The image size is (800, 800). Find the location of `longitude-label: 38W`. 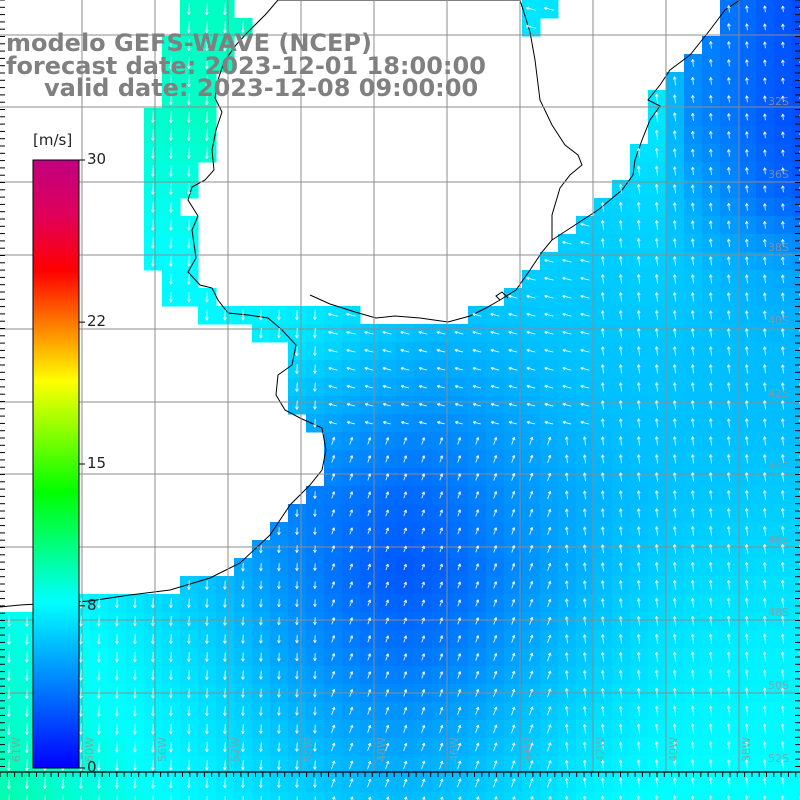

longitude-label: 38W is located at coordinates (746, 749).